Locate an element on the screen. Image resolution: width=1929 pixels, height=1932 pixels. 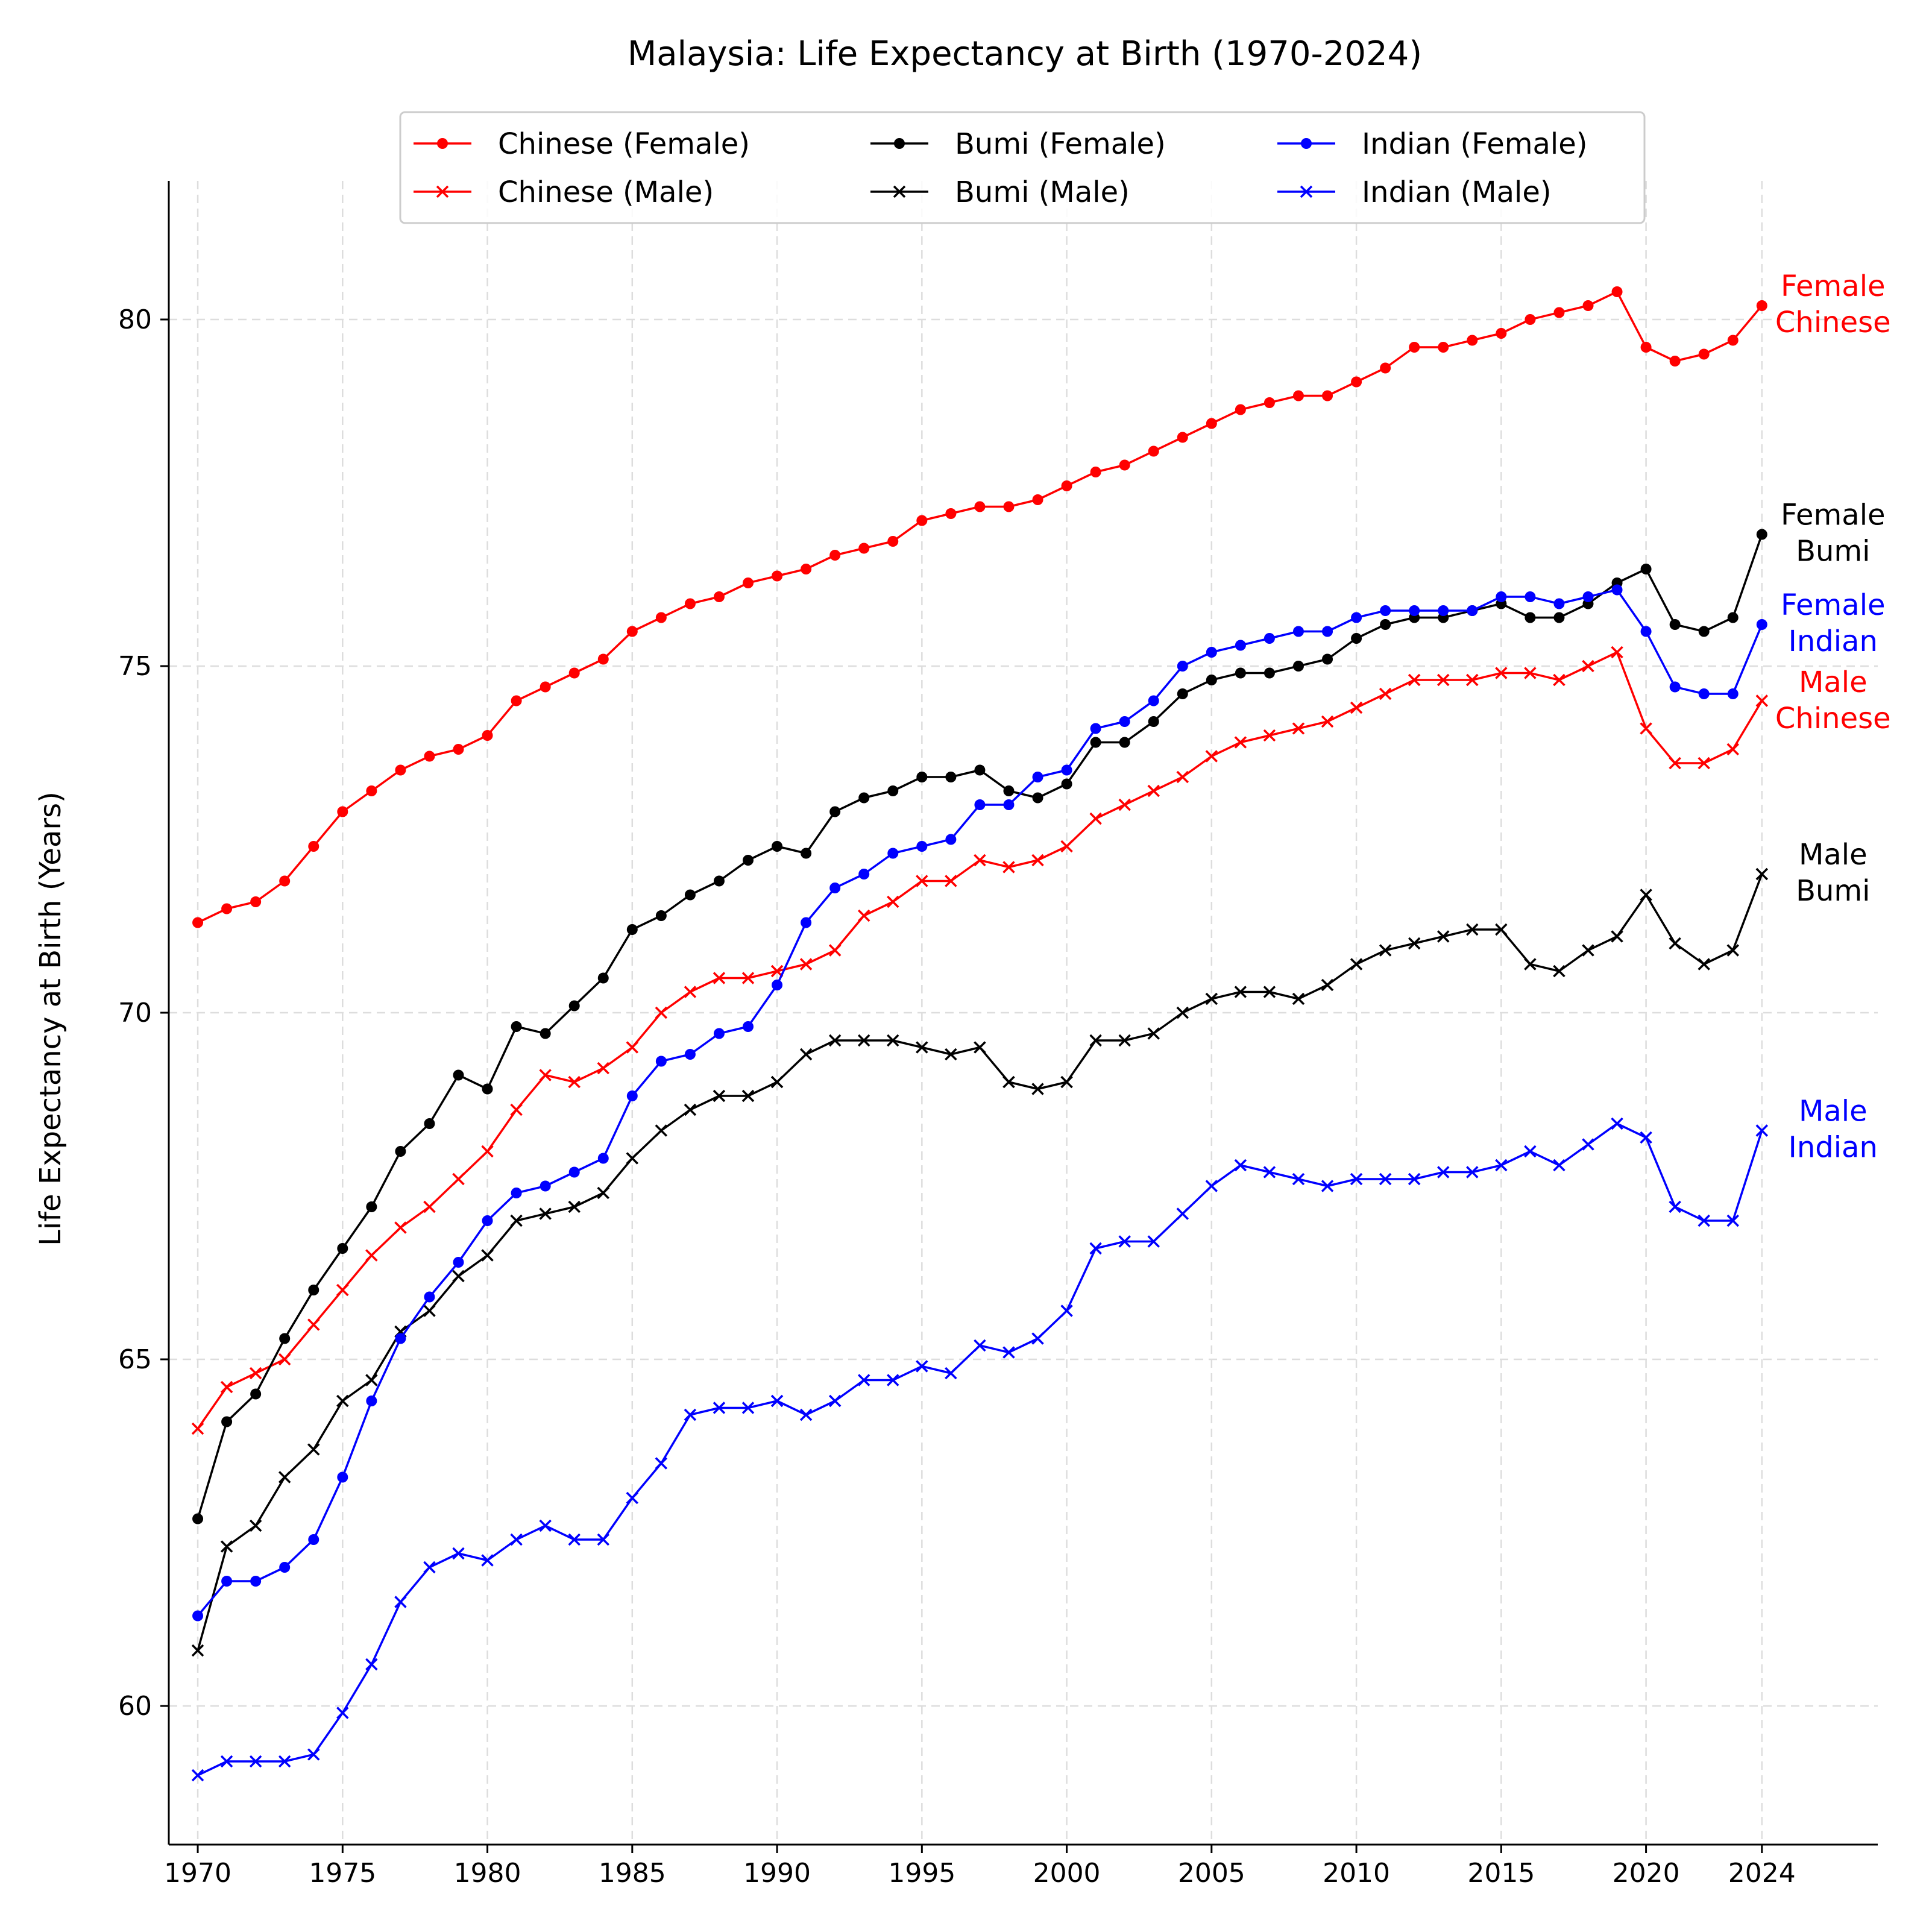
x-tick-label: 2020 is located at coordinates (1646, 1873).